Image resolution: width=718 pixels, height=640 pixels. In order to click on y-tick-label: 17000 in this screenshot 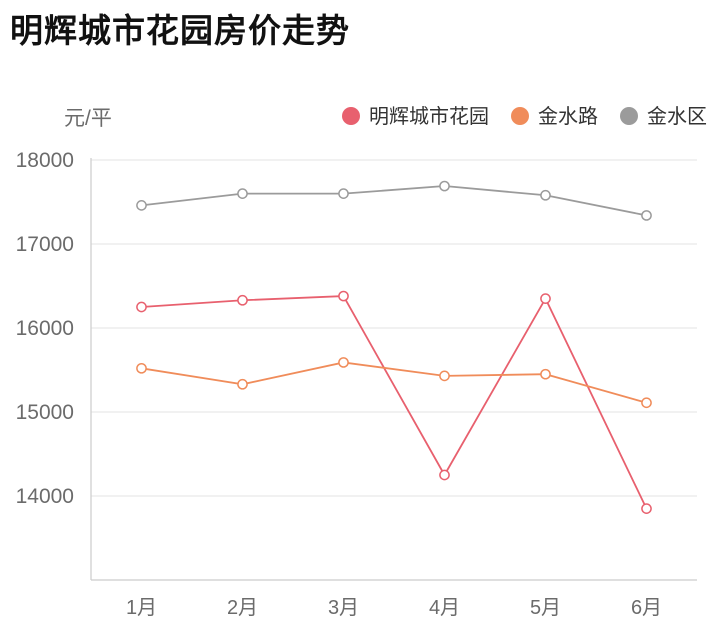, I will do `click(45, 244)`.